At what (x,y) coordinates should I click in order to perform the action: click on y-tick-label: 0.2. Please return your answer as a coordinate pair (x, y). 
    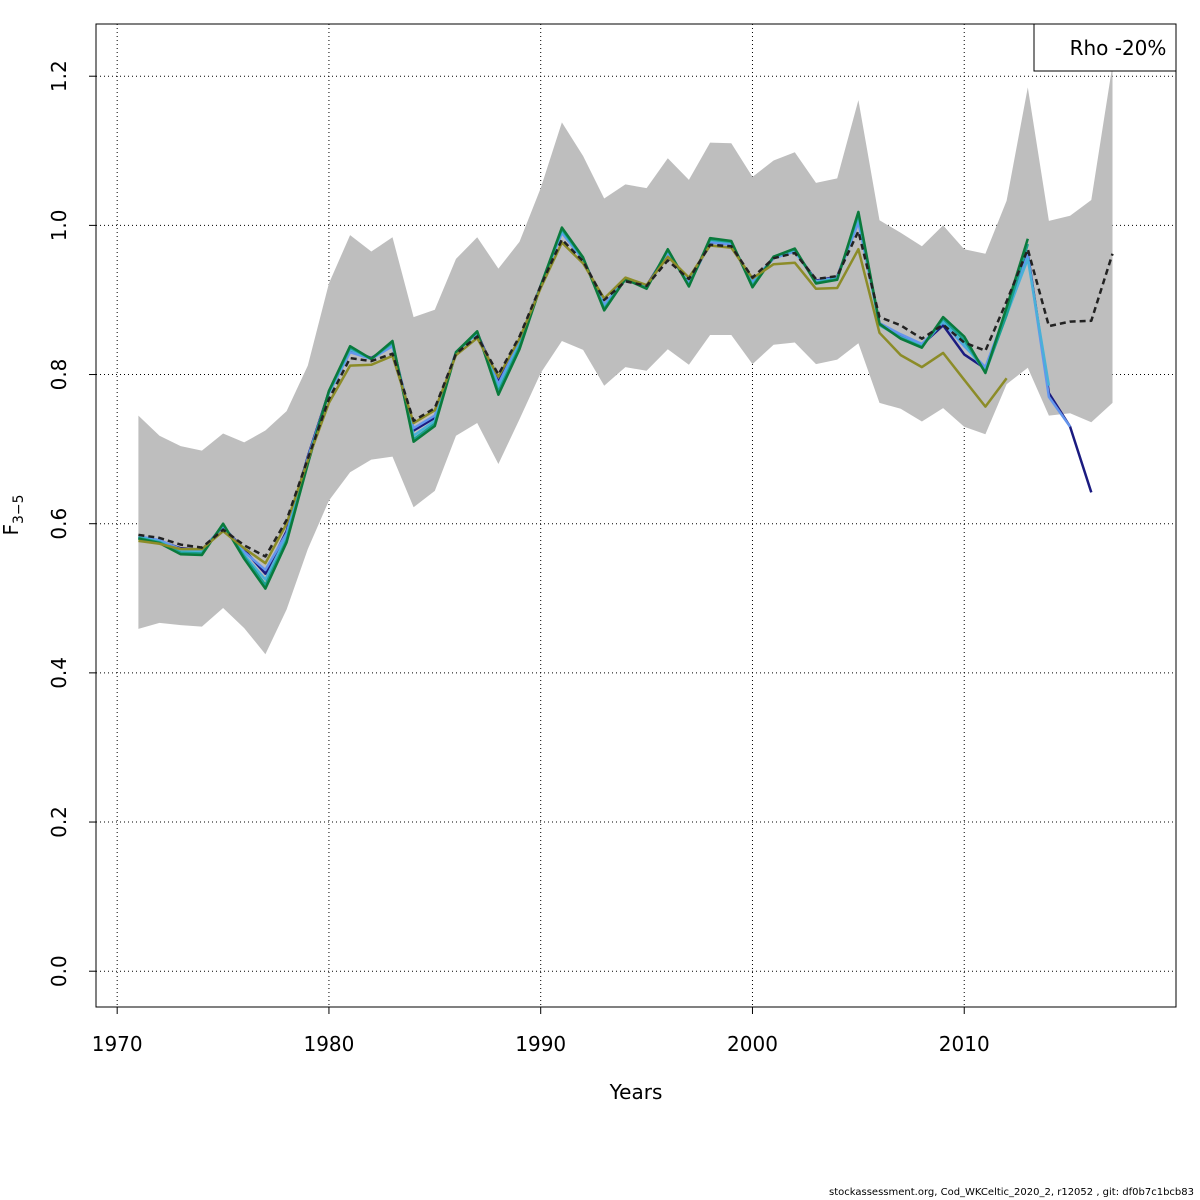
    Looking at the image, I should click on (59, 822).